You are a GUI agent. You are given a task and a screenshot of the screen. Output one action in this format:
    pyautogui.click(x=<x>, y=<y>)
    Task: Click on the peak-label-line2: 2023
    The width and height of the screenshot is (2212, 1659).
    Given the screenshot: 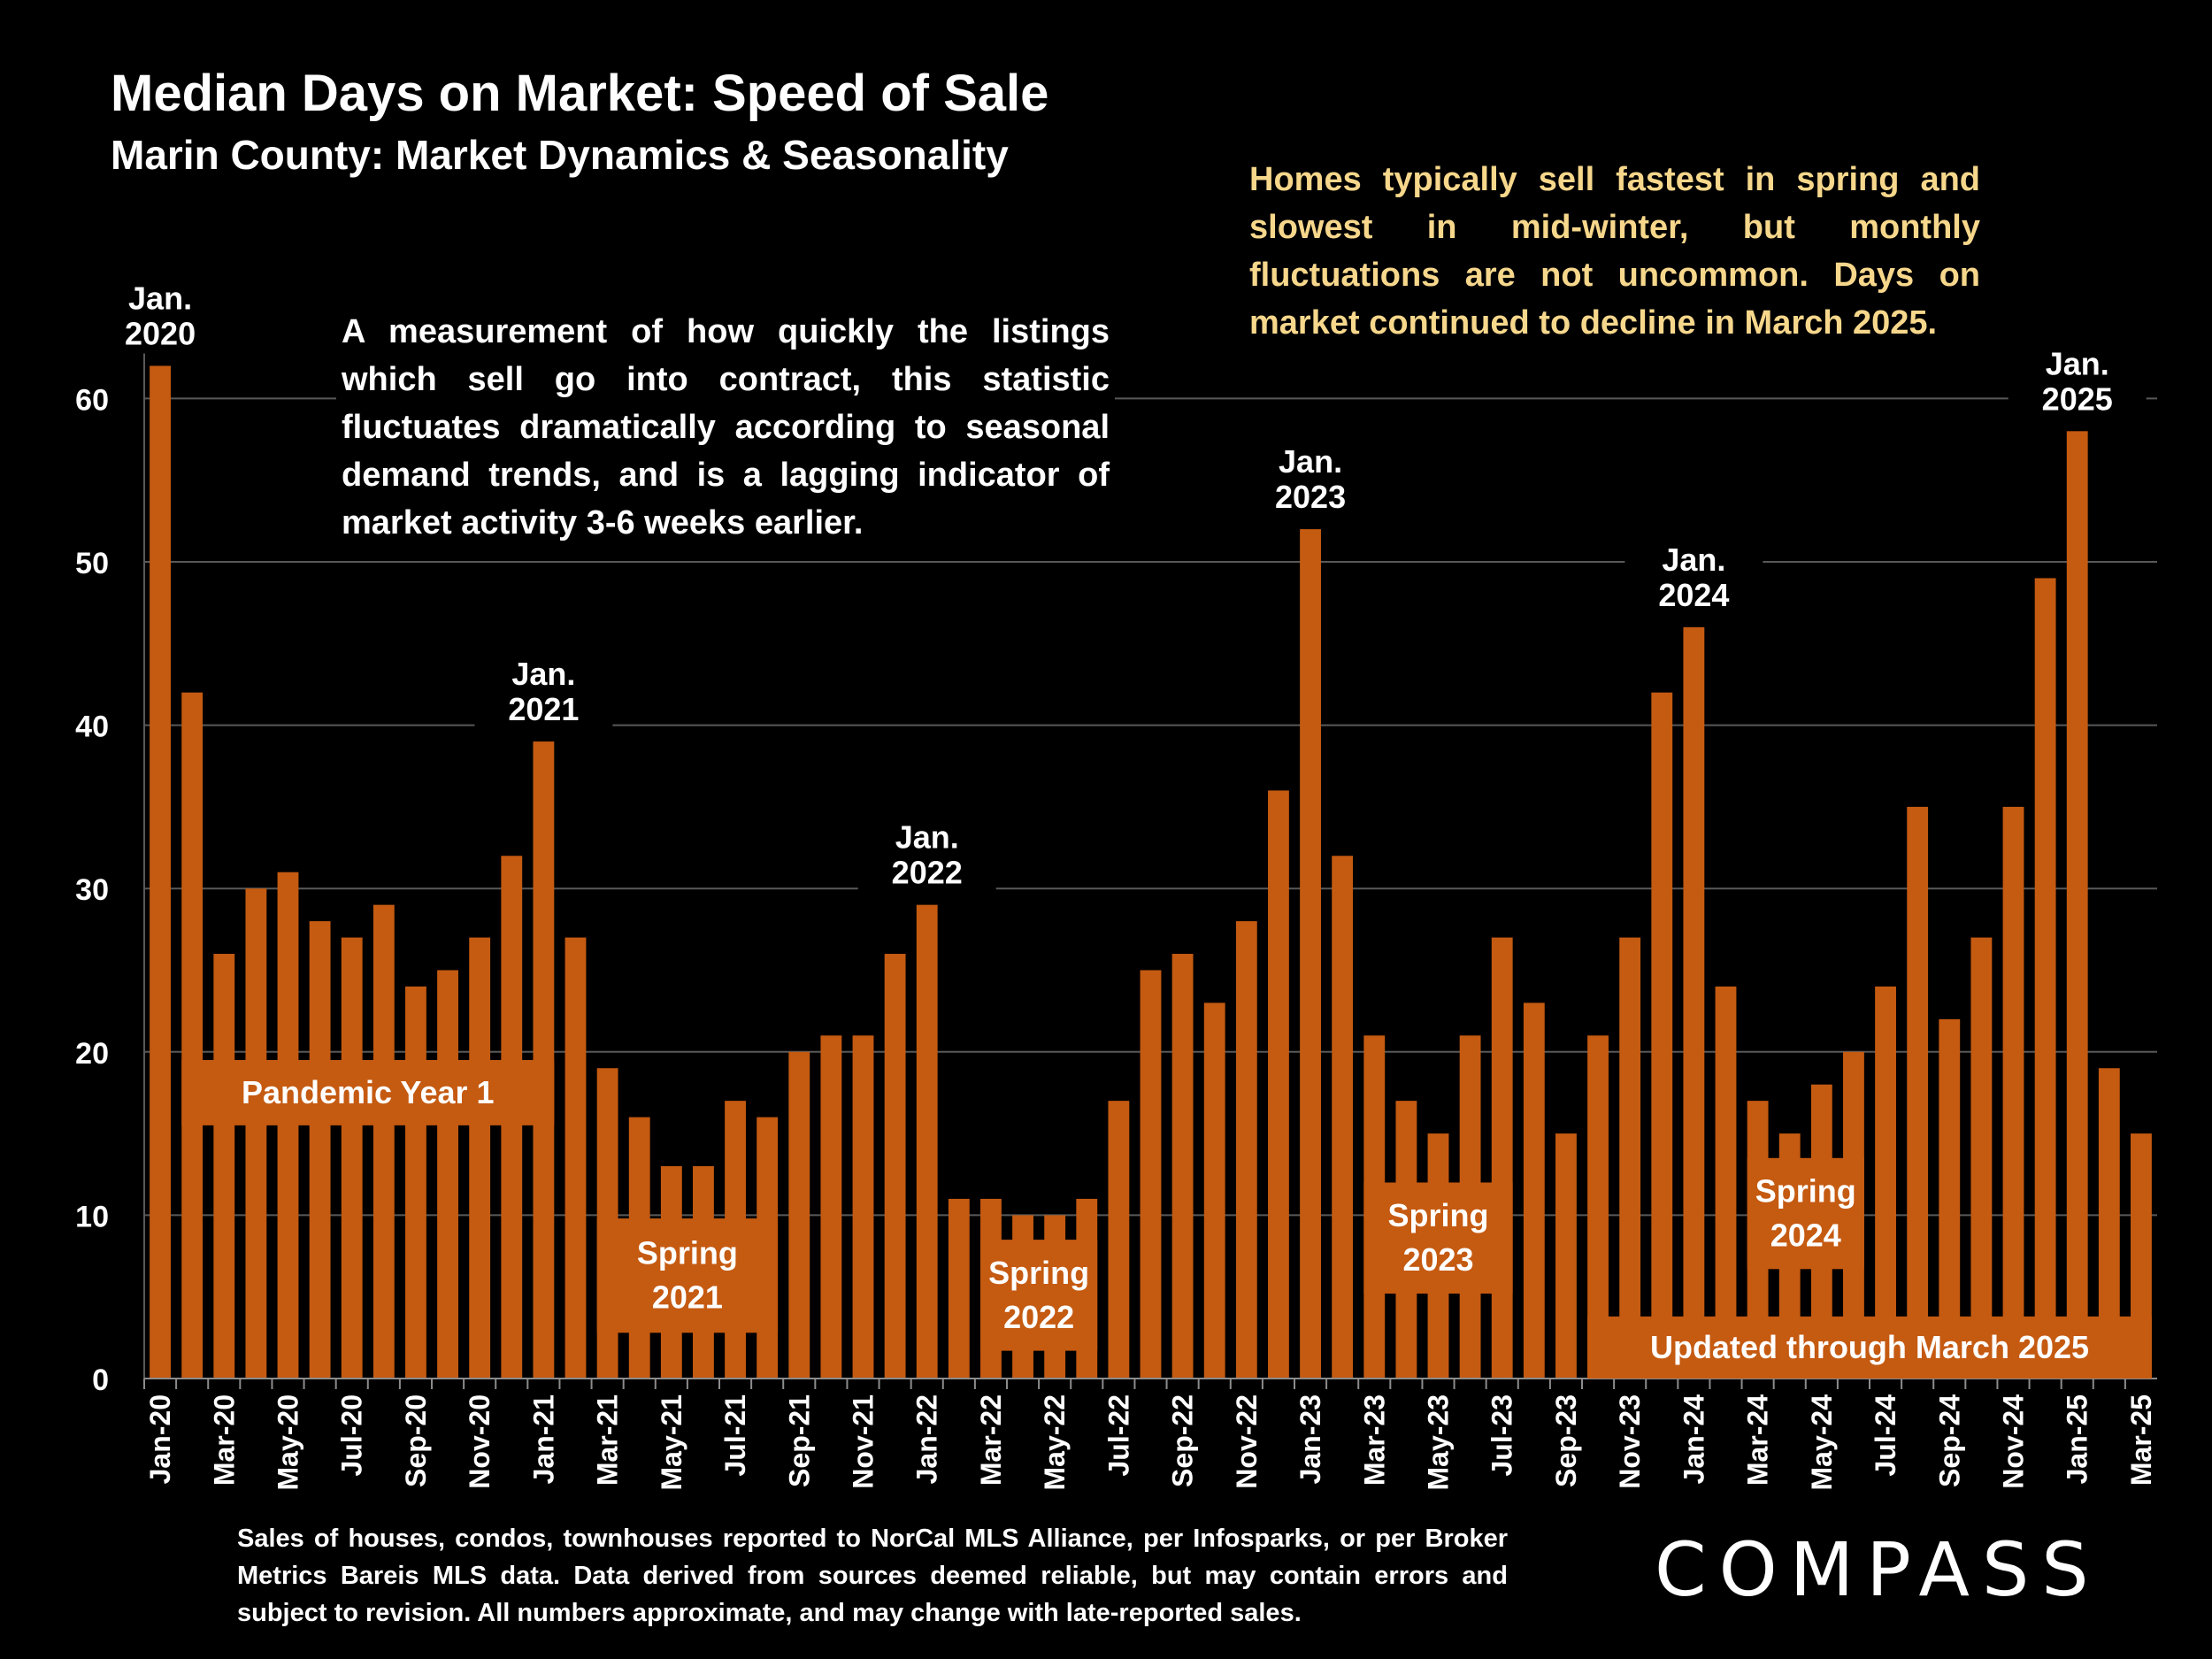 What is the action you would take?
    pyautogui.click(x=1311, y=497)
    